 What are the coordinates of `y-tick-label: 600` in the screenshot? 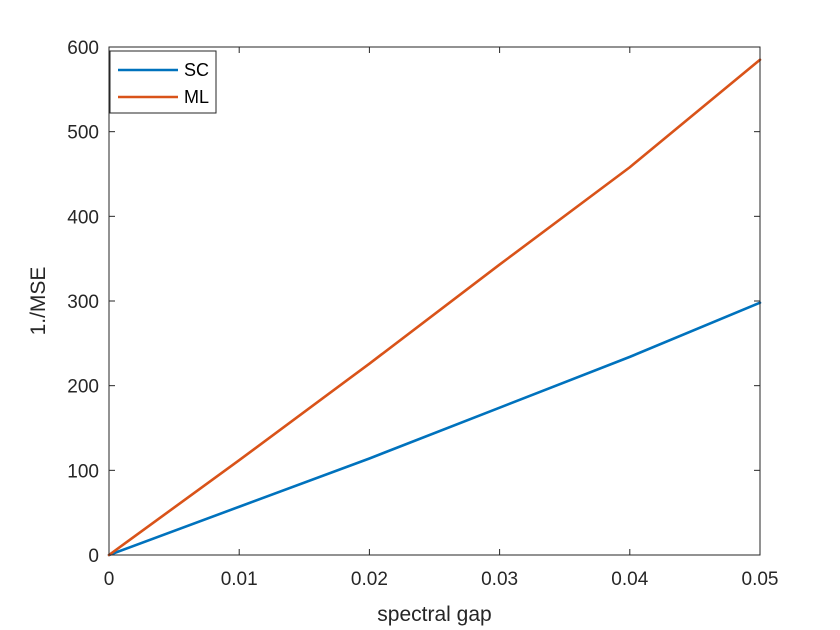 It's located at (83, 48).